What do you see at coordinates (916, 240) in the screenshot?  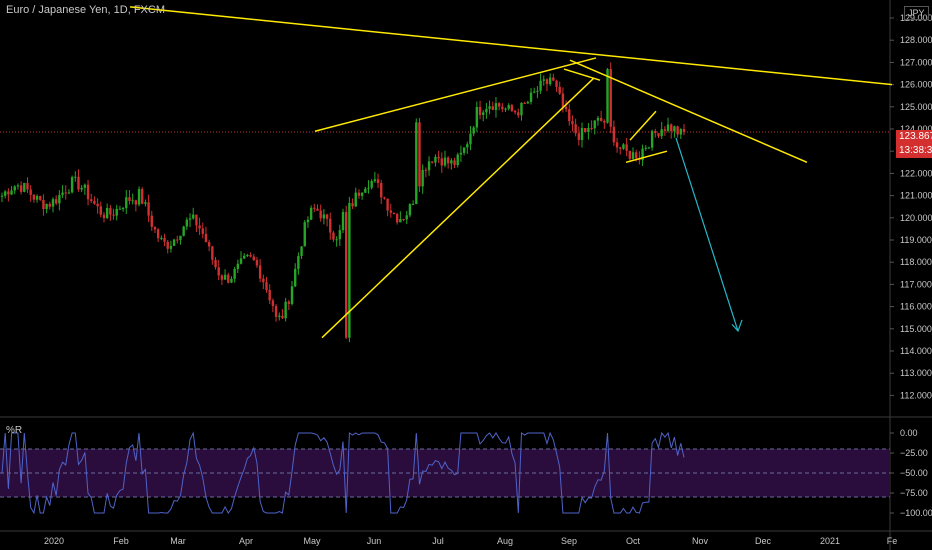 I see `price-tick-label: 119.000` at bounding box center [916, 240].